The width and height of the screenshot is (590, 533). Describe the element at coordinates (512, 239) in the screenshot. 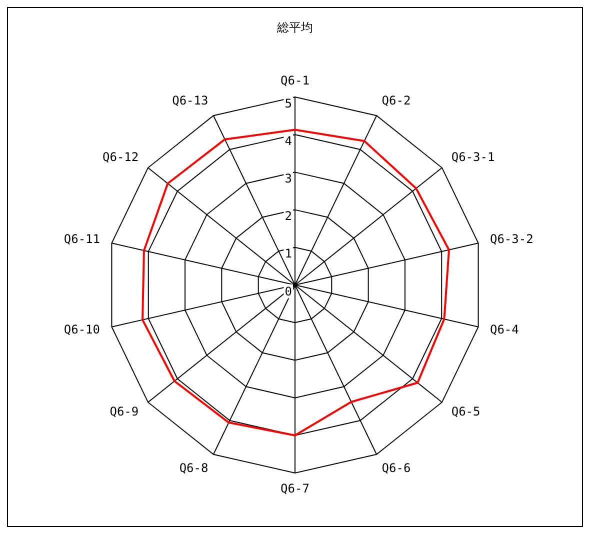

I see `spoke-label: Q6-3-2` at that location.